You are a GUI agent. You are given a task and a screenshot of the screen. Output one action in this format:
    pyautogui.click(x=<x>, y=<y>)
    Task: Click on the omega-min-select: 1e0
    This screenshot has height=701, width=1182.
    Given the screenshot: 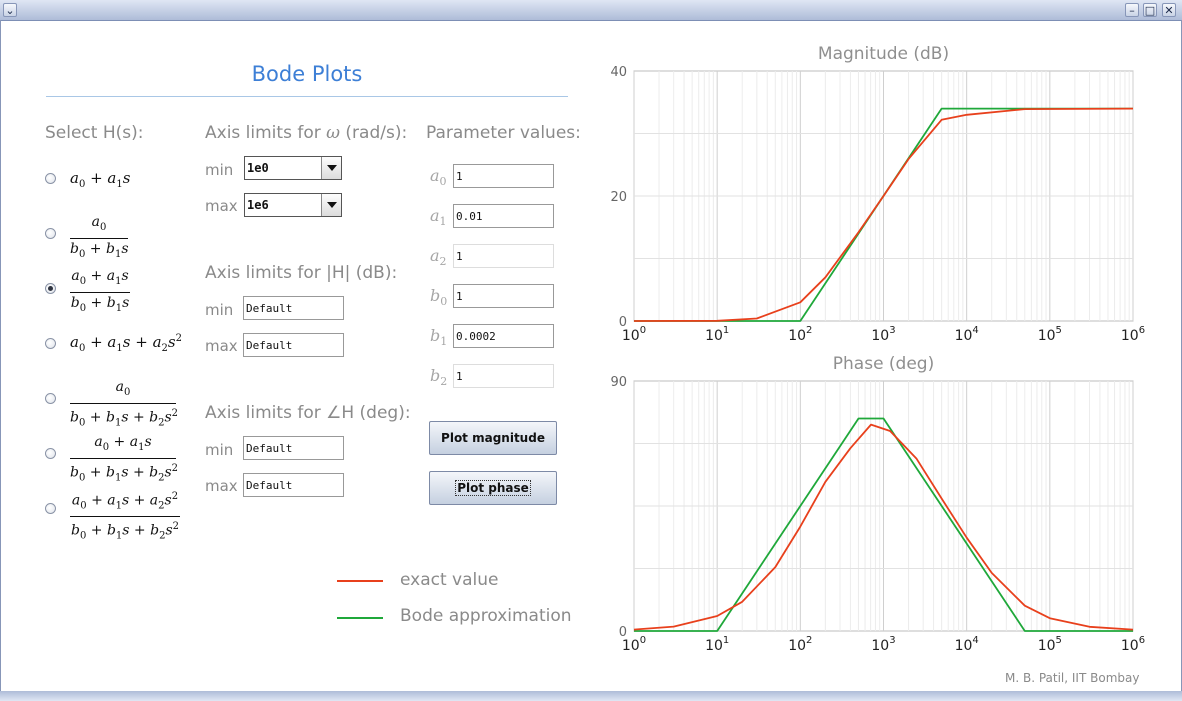 What is the action you would take?
    pyautogui.click(x=293, y=168)
    